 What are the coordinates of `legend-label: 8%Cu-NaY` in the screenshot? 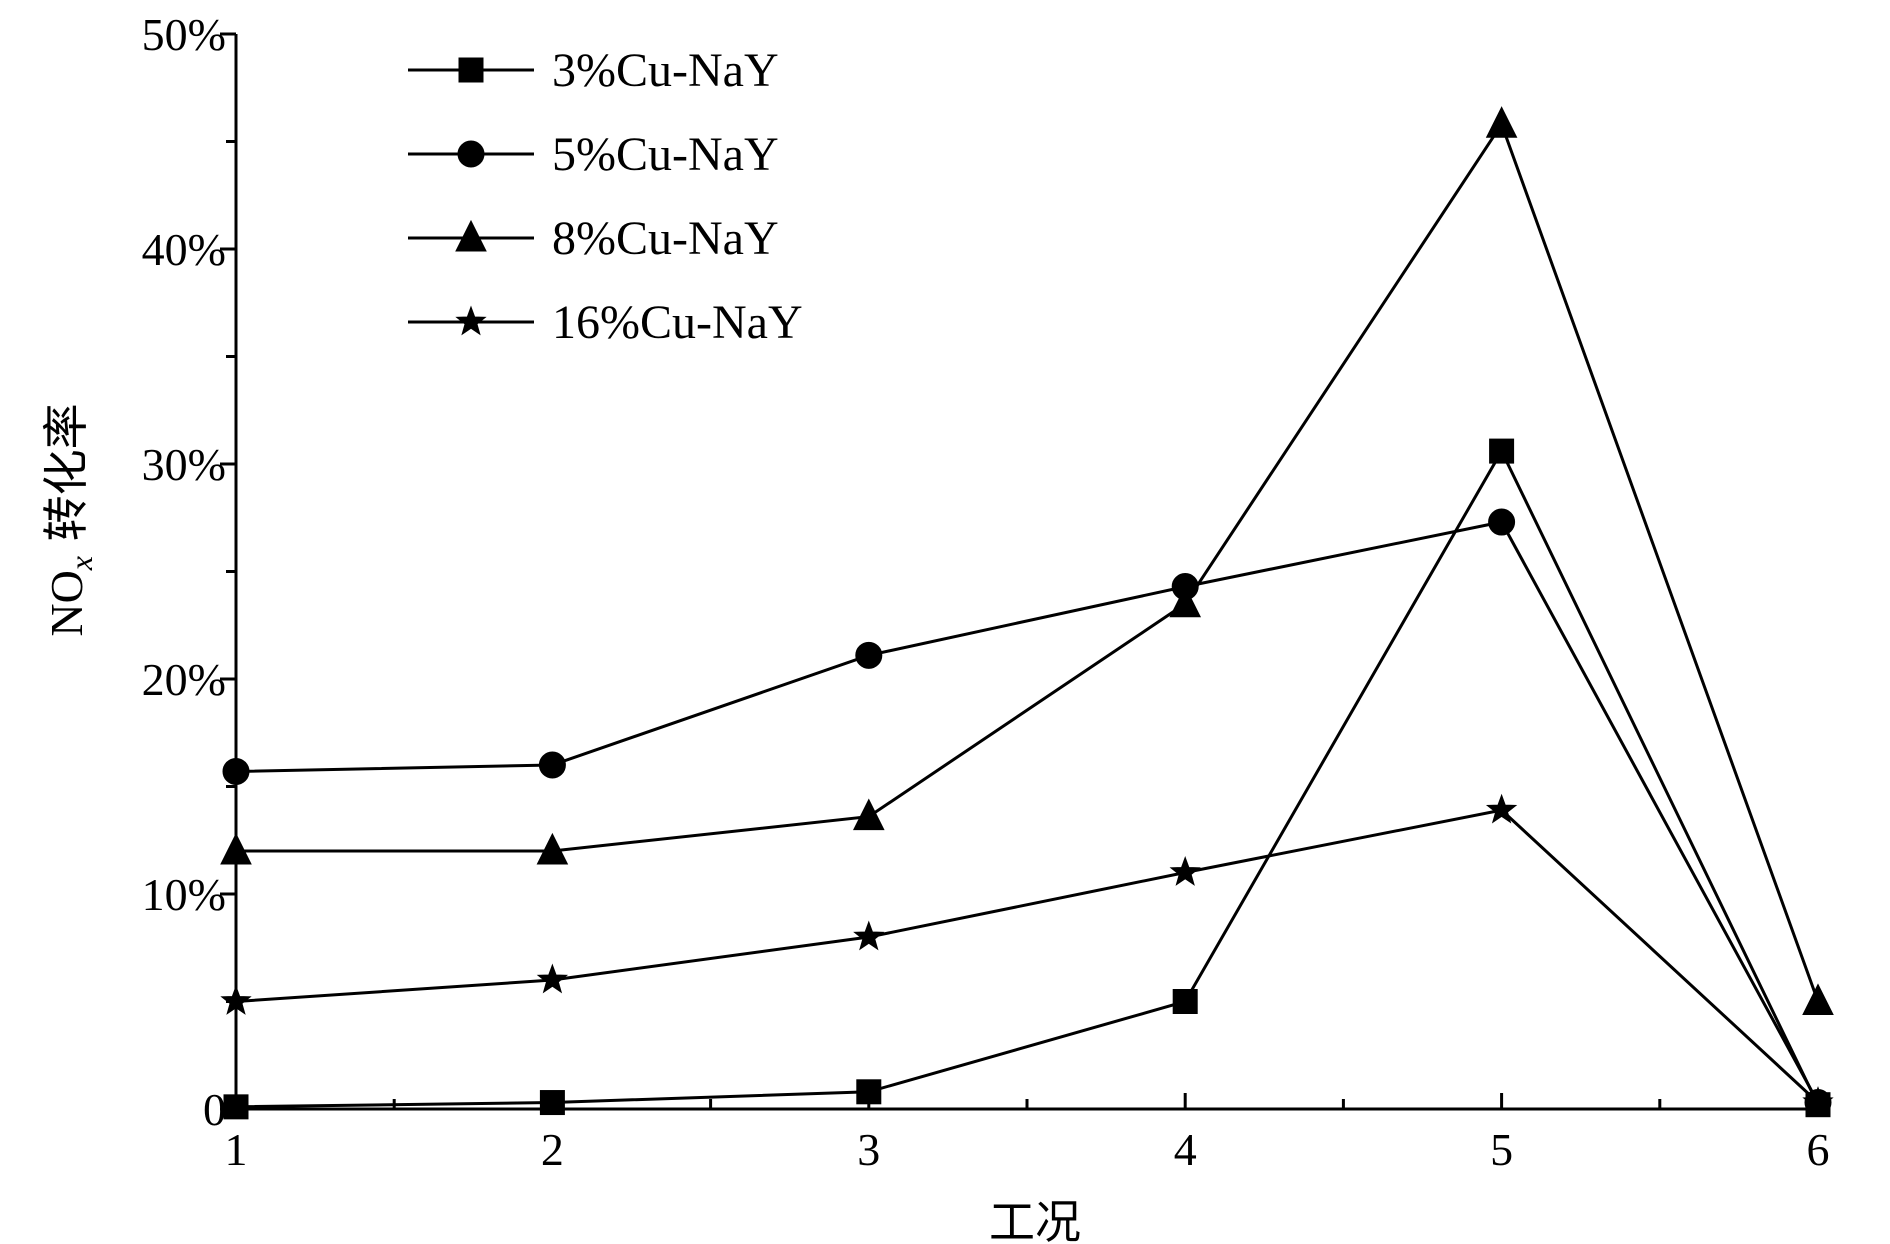 It's located at (665, 238).